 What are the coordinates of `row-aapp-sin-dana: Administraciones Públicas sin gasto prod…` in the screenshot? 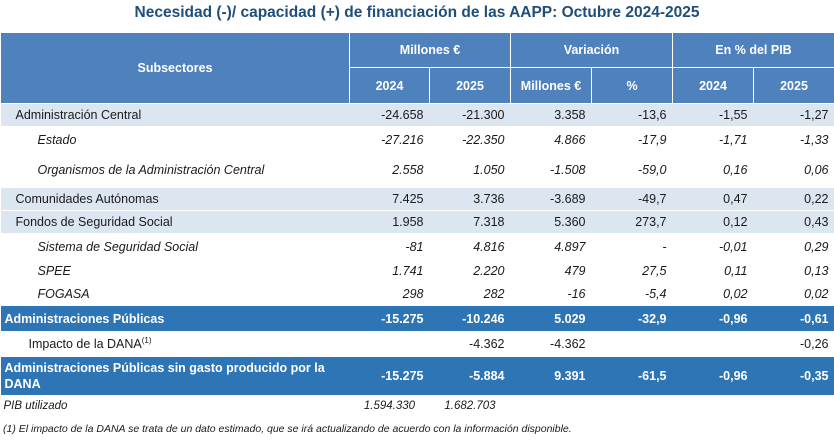 It's located at (417, 375).